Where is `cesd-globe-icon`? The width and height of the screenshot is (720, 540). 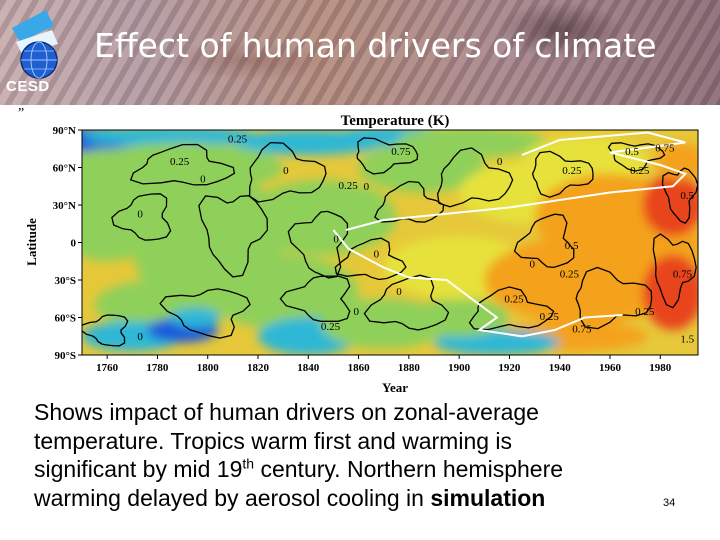 cesd-globe-icon is located at coordinates (35, 44).